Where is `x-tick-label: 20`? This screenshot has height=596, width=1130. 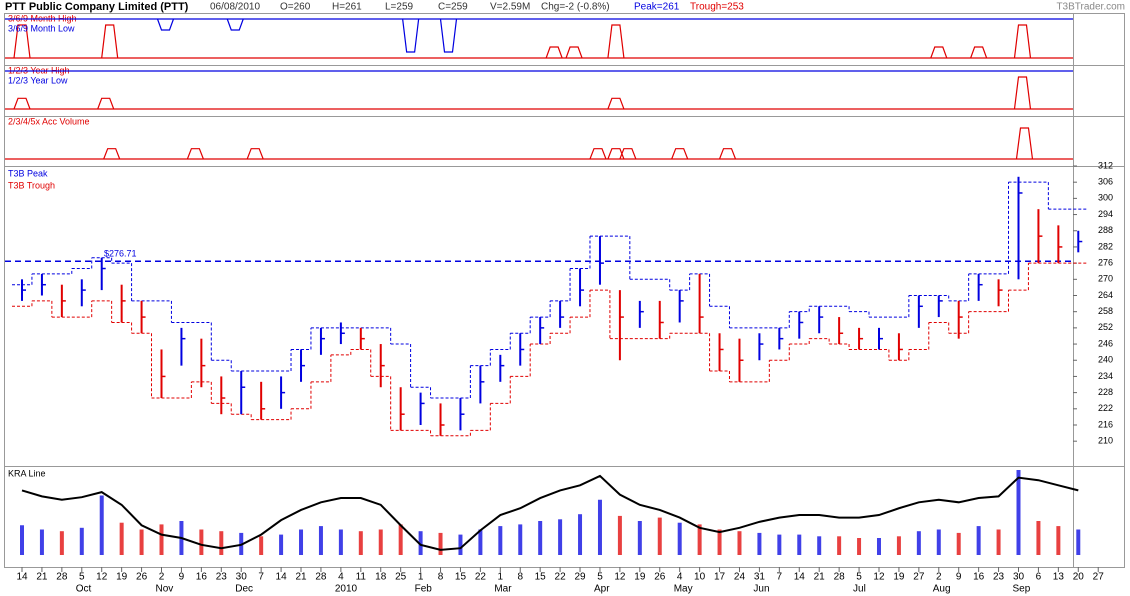
x-tick-label: 20 is located at coordinates (1079, 577).